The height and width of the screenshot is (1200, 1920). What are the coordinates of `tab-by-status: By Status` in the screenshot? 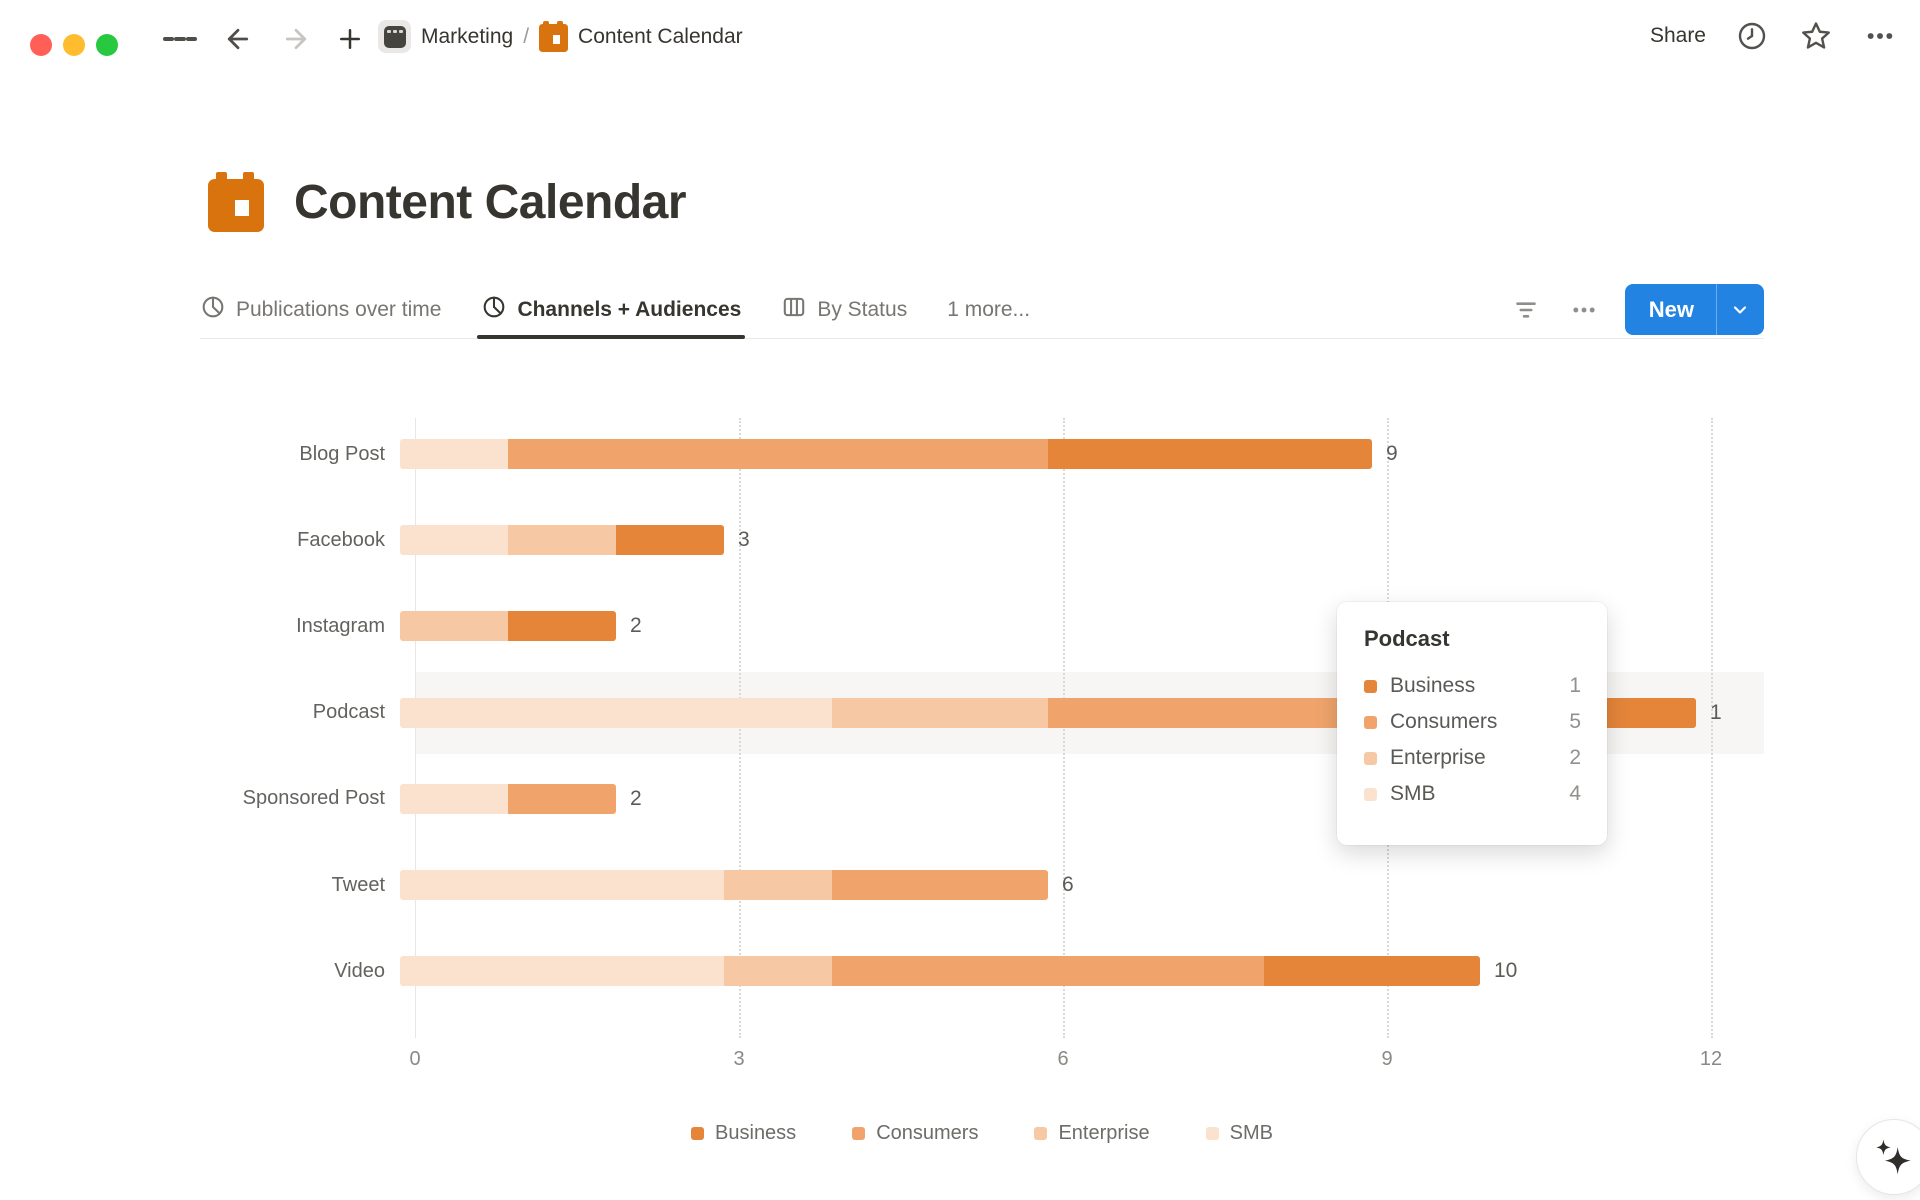 It's located at (844, 309).